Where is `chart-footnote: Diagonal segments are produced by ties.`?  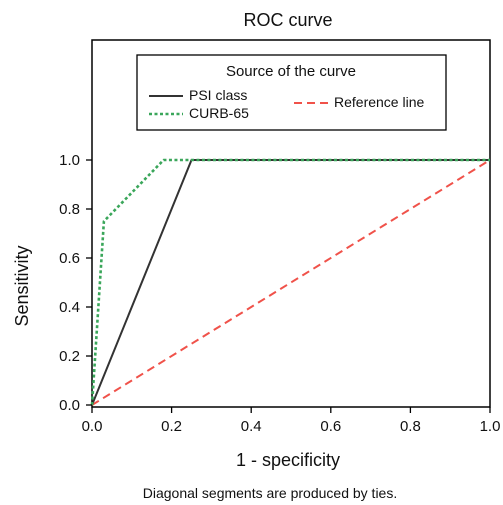 chart-footnote: Diagonal segments are produced by ties. is located at coordinates (270, 493).